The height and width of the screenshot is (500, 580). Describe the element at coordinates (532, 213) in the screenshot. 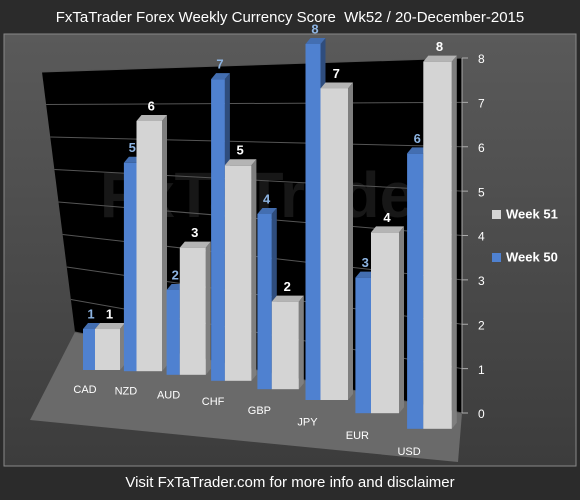

I see `legend-label: Week 51` at that location.